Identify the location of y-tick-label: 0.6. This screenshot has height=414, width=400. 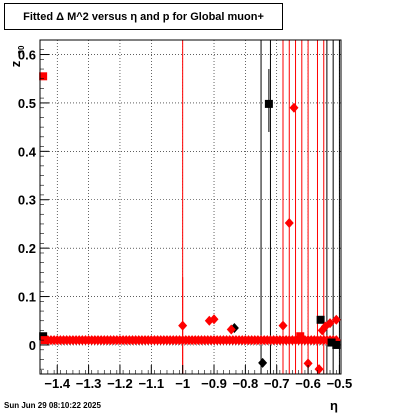
(27, 55).